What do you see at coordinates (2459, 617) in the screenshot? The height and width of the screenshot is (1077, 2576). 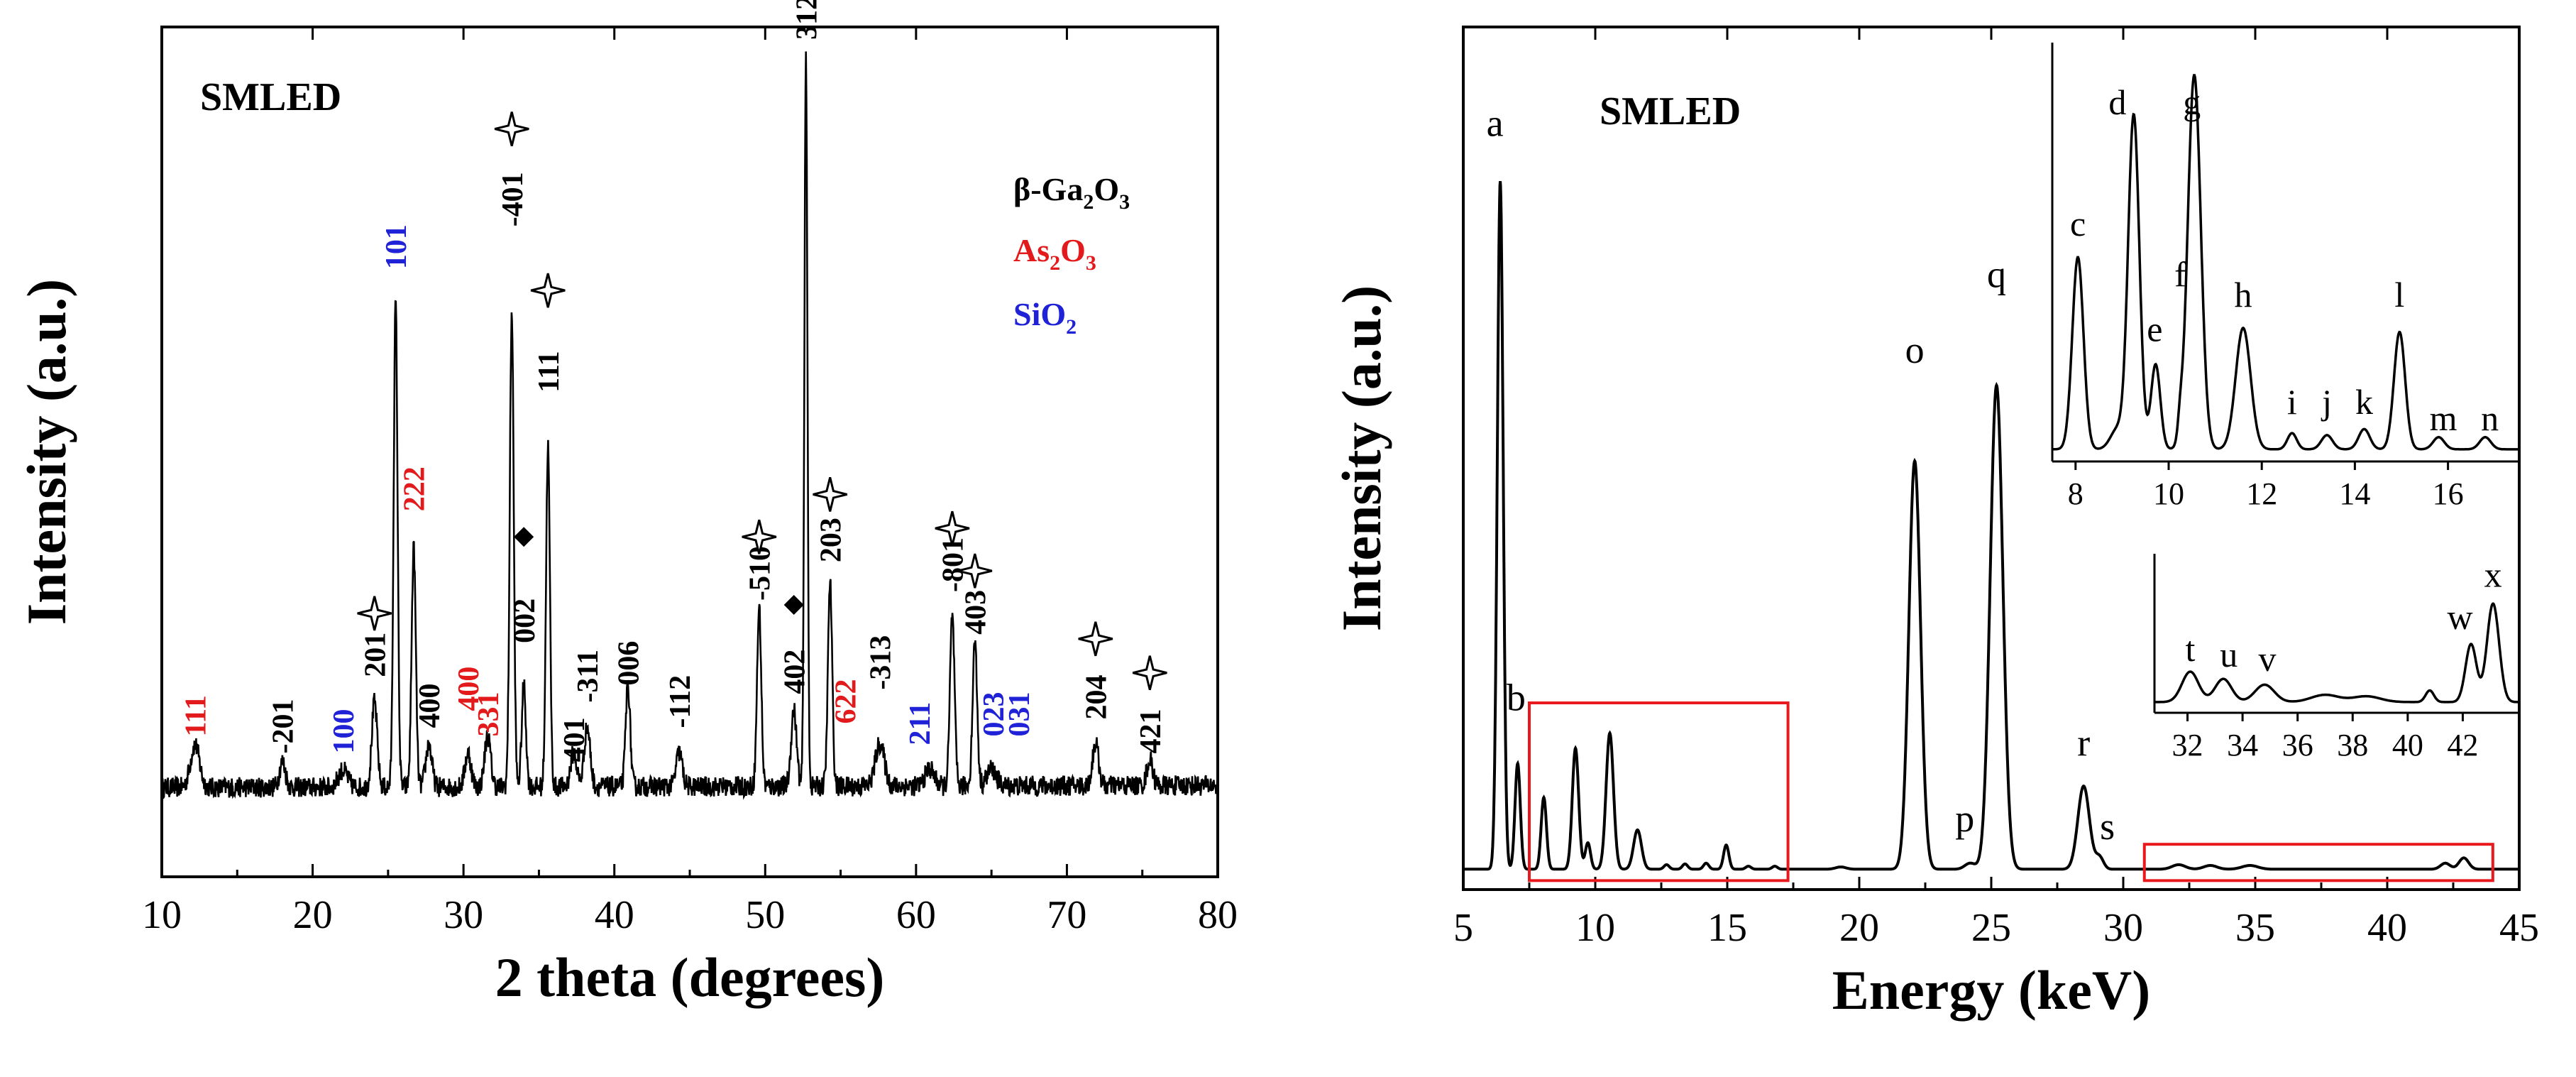 I see `inset-peak-letter-label: w` at bounding box center [2459, 617].